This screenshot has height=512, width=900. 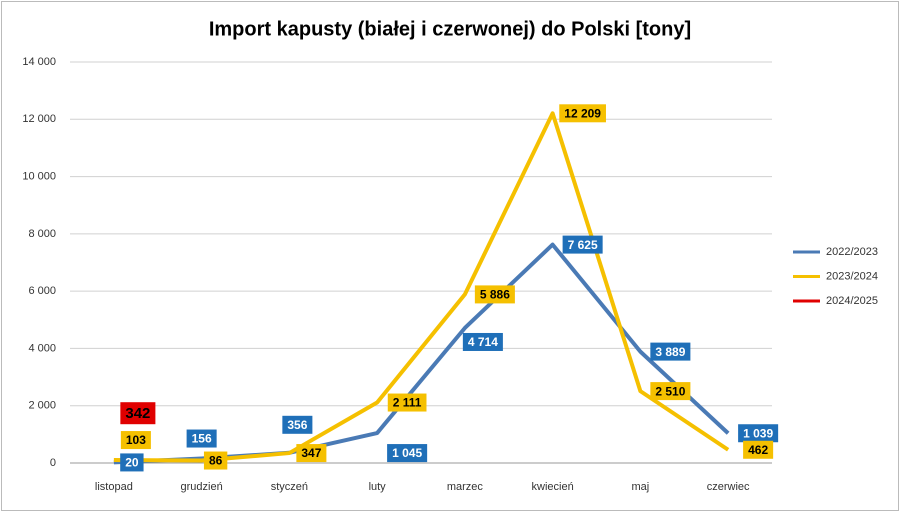 I want to click on value-label-text: 3 889, so click(x=670, y=352).